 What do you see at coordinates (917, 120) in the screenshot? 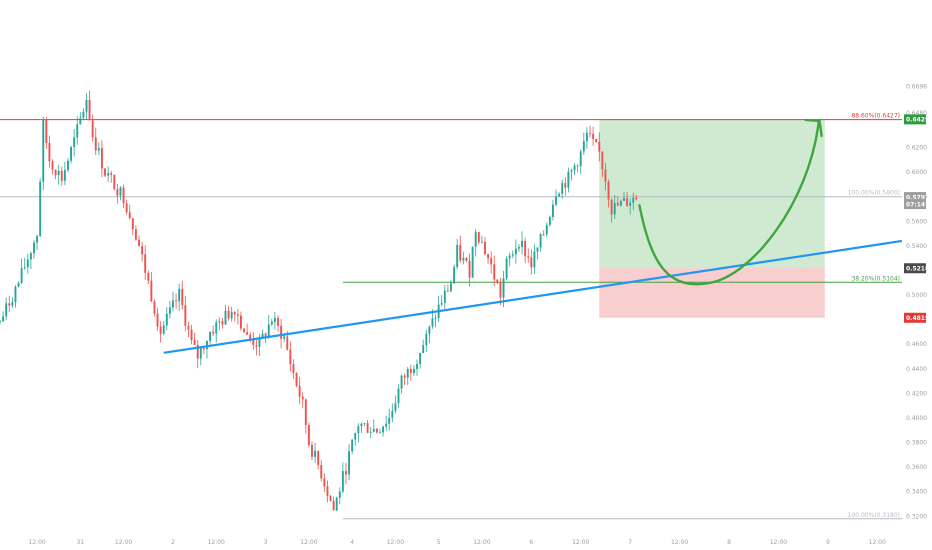
I see `price-tag-text: 0.6429` at bounding box center [917, 120].